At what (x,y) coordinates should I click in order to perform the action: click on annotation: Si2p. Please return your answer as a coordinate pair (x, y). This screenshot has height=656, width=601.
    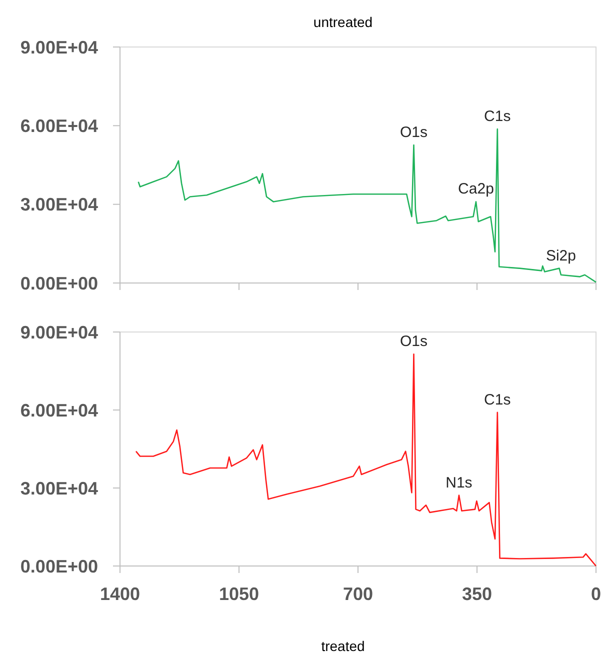
    Looking at the image, I should click on (561, 255).